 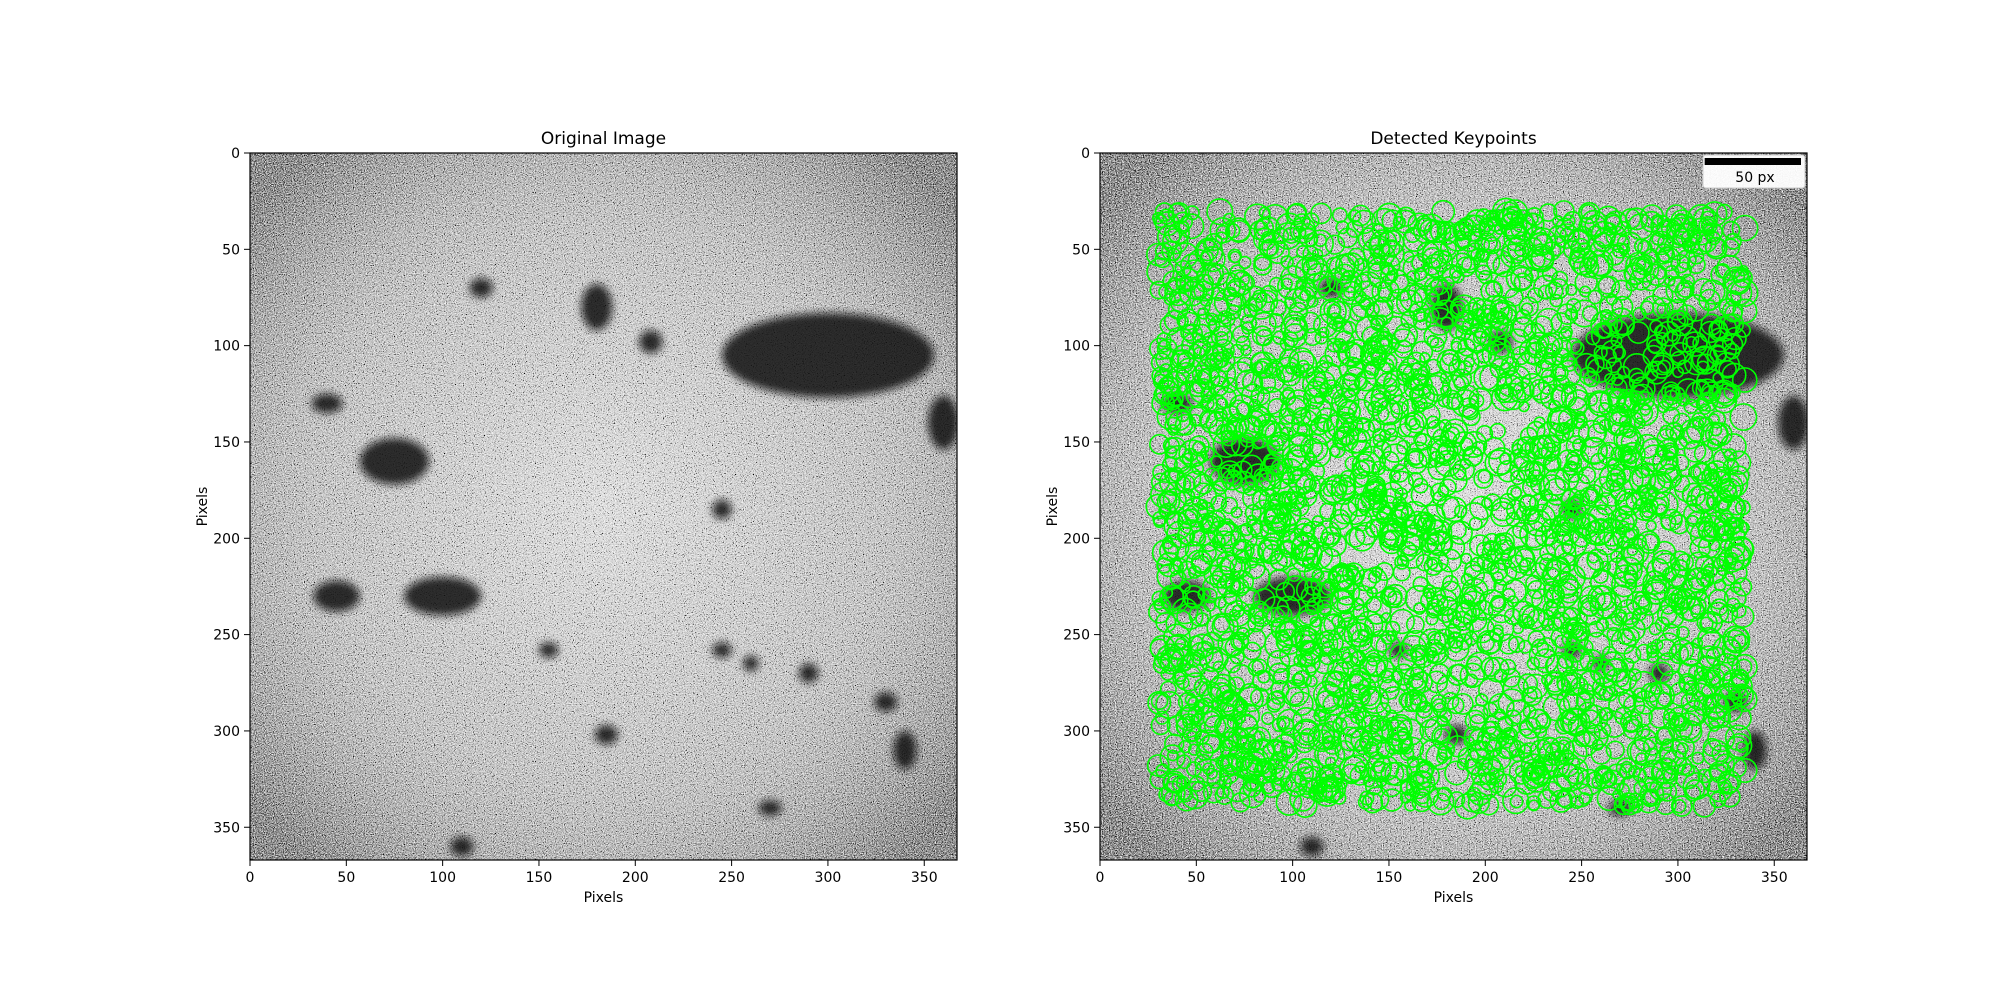 What do you see at coordinates (1774, 878) in the screenshot?
I see `keypoints-xtick-label: 350` at bounding box center [1774, 878].